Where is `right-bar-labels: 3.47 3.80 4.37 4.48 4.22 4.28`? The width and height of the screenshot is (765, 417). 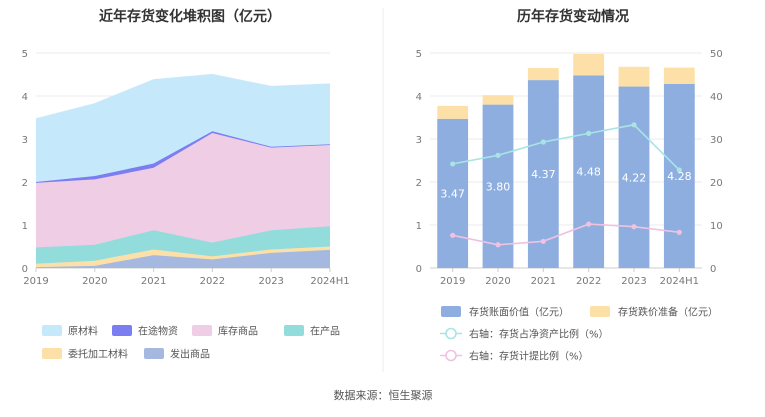
right-bar-labels: 3.47 3.80 4.37 4.48 4.22 4.28 is located at coordinates (565, 183).